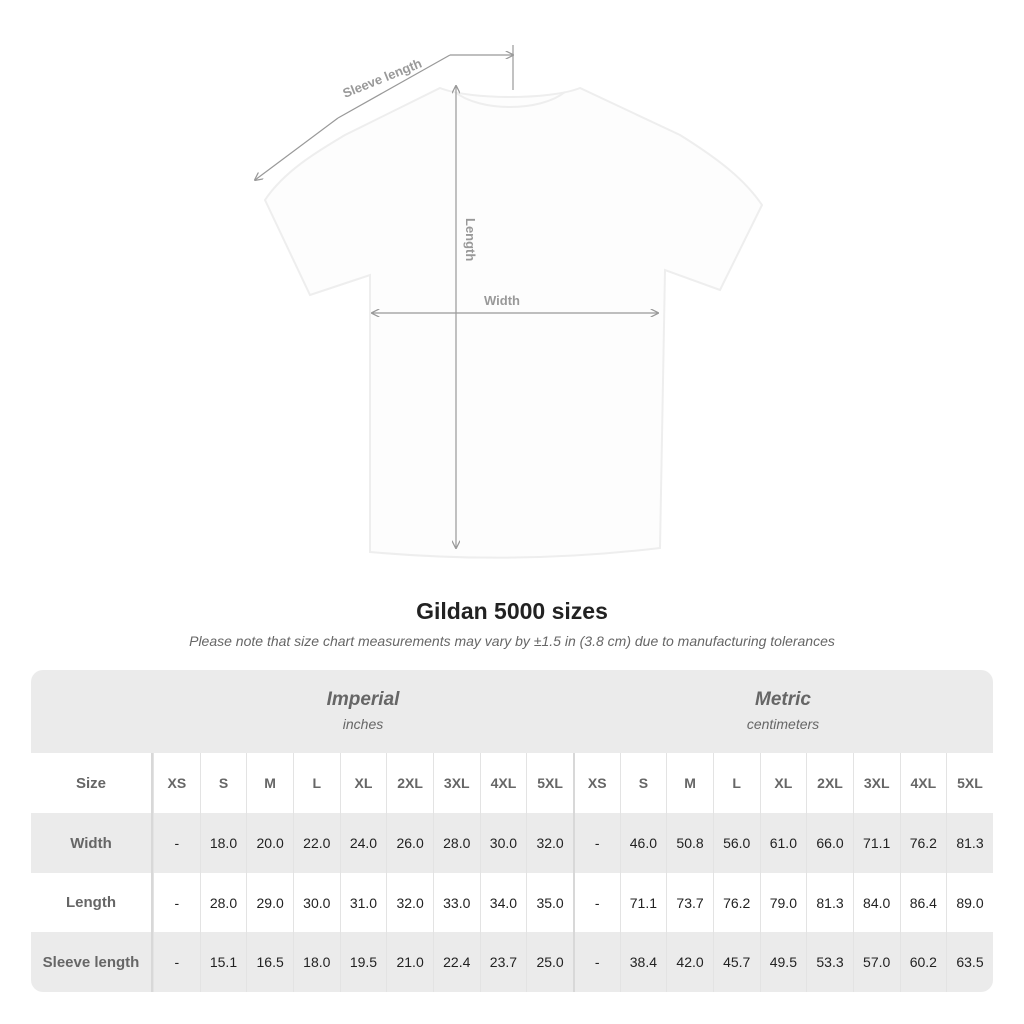 This screenshot has height=1024, width=1024. Describe the element at coordinates (689, 843) in the screenshot. I see `table-cell: 50.8` at that location.